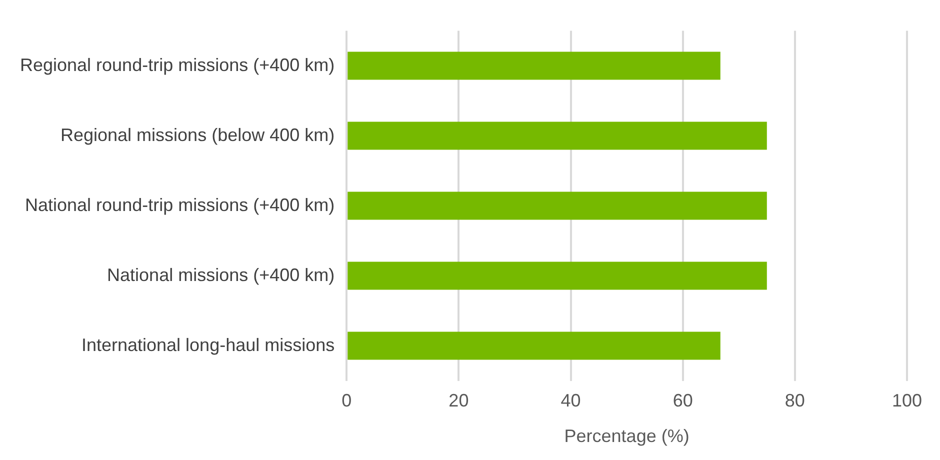 Image resolution: width=940 pixels, height=460 pixels. I want to click on y-tick-label: Regional missions (below 400 km), so click(197, 134).